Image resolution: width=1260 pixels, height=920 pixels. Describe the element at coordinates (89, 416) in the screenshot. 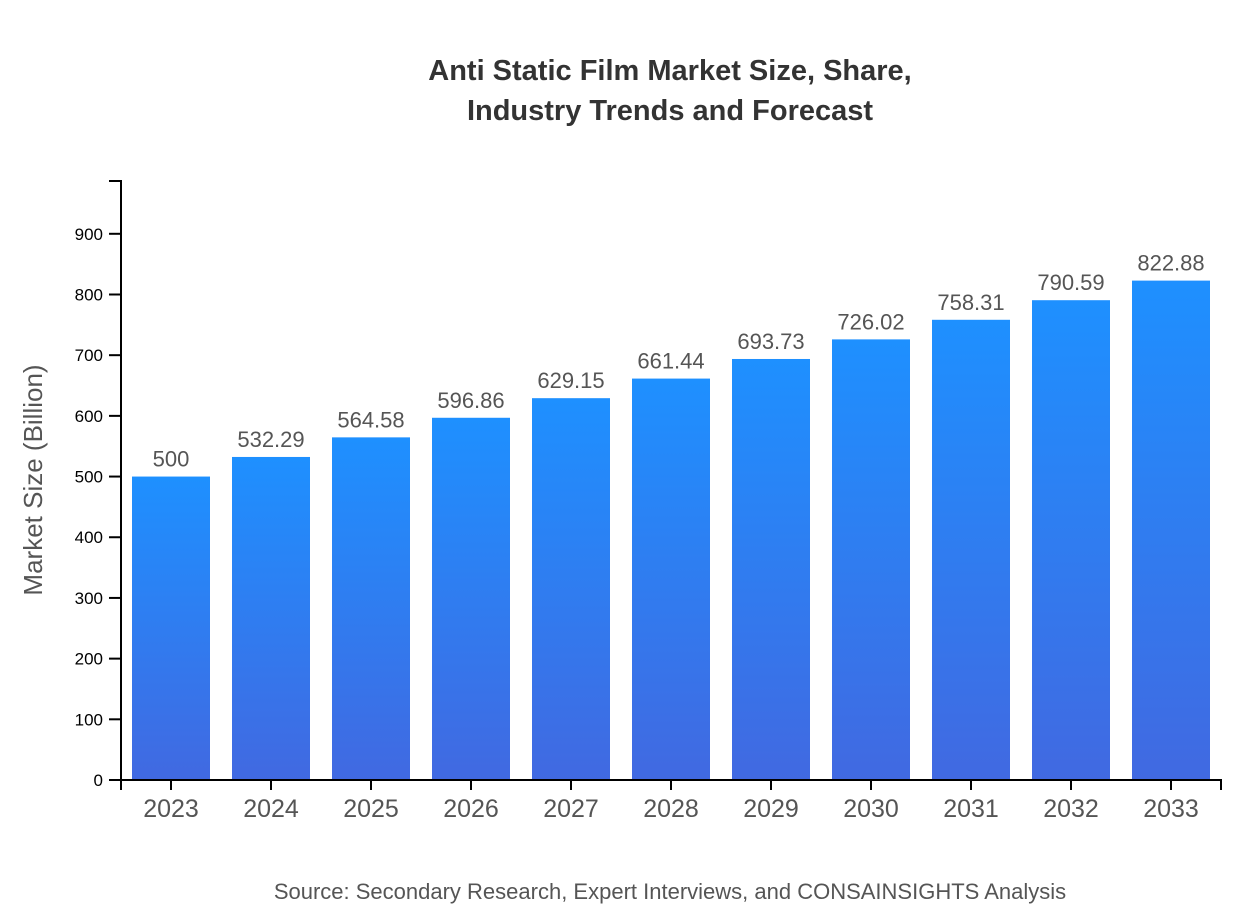

I see `y-tick-label-600: 600` at that location.